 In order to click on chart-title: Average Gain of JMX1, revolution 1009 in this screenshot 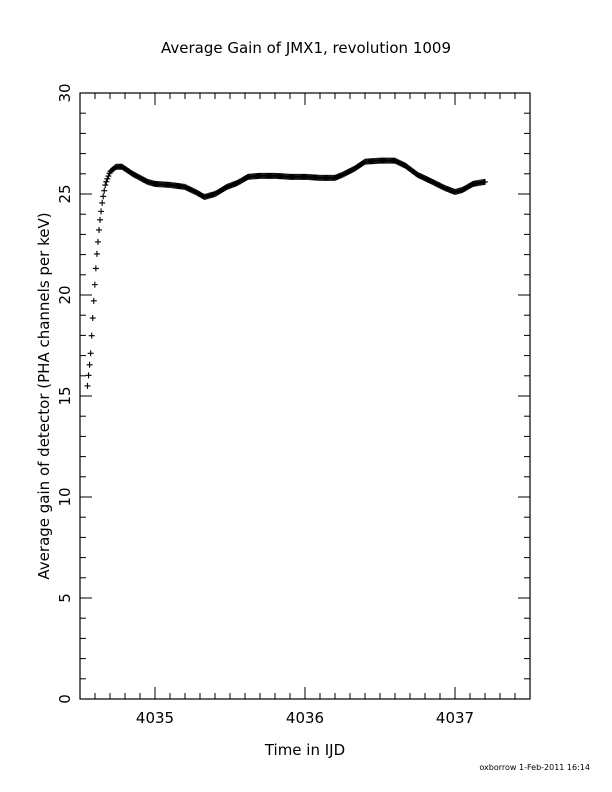, I will do `click(306, 48)`.